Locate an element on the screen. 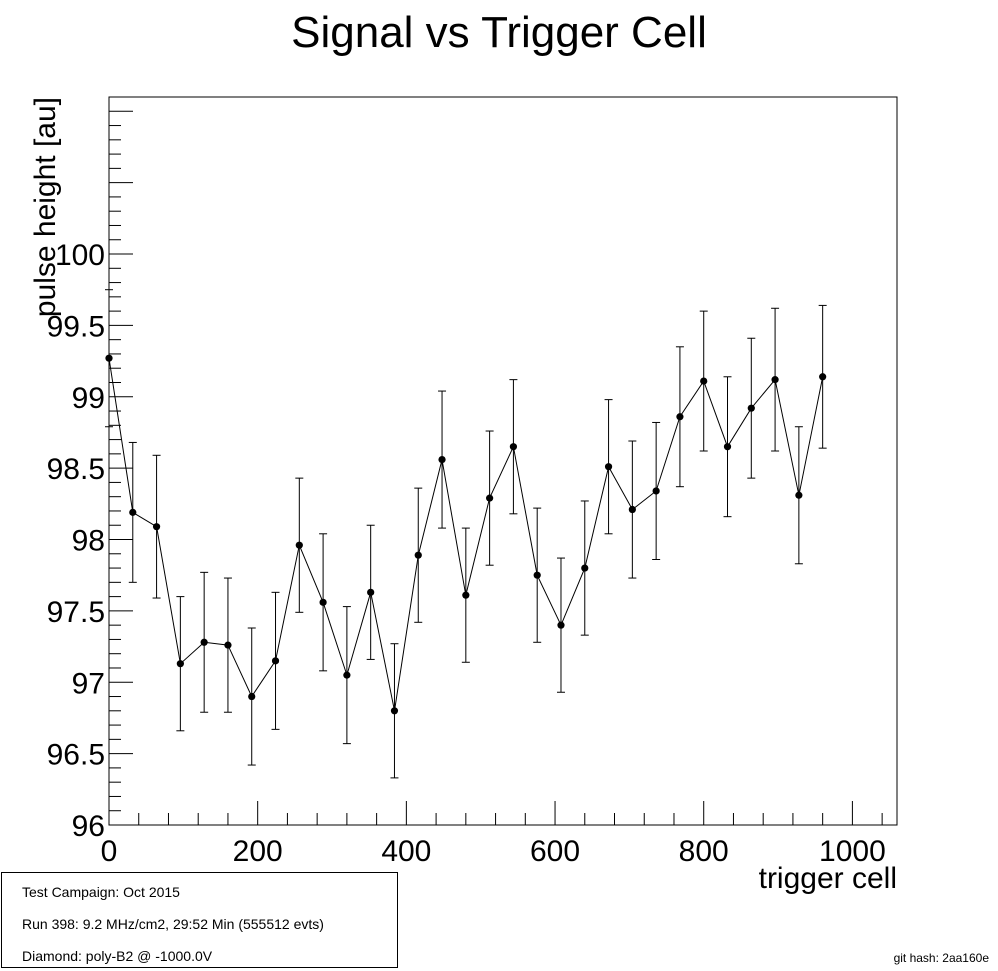  chart-title: Signal vs Trigger Cell is located at coordinates (499, 32).